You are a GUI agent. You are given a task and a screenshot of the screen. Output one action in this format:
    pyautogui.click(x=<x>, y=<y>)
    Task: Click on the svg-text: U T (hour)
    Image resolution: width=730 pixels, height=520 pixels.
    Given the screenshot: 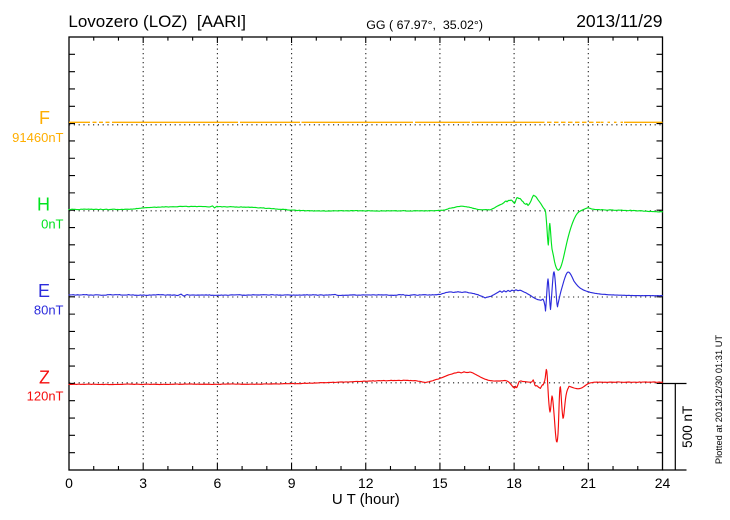 What is the action you would take?
    pyautogui.click(x=366, y=499)
    